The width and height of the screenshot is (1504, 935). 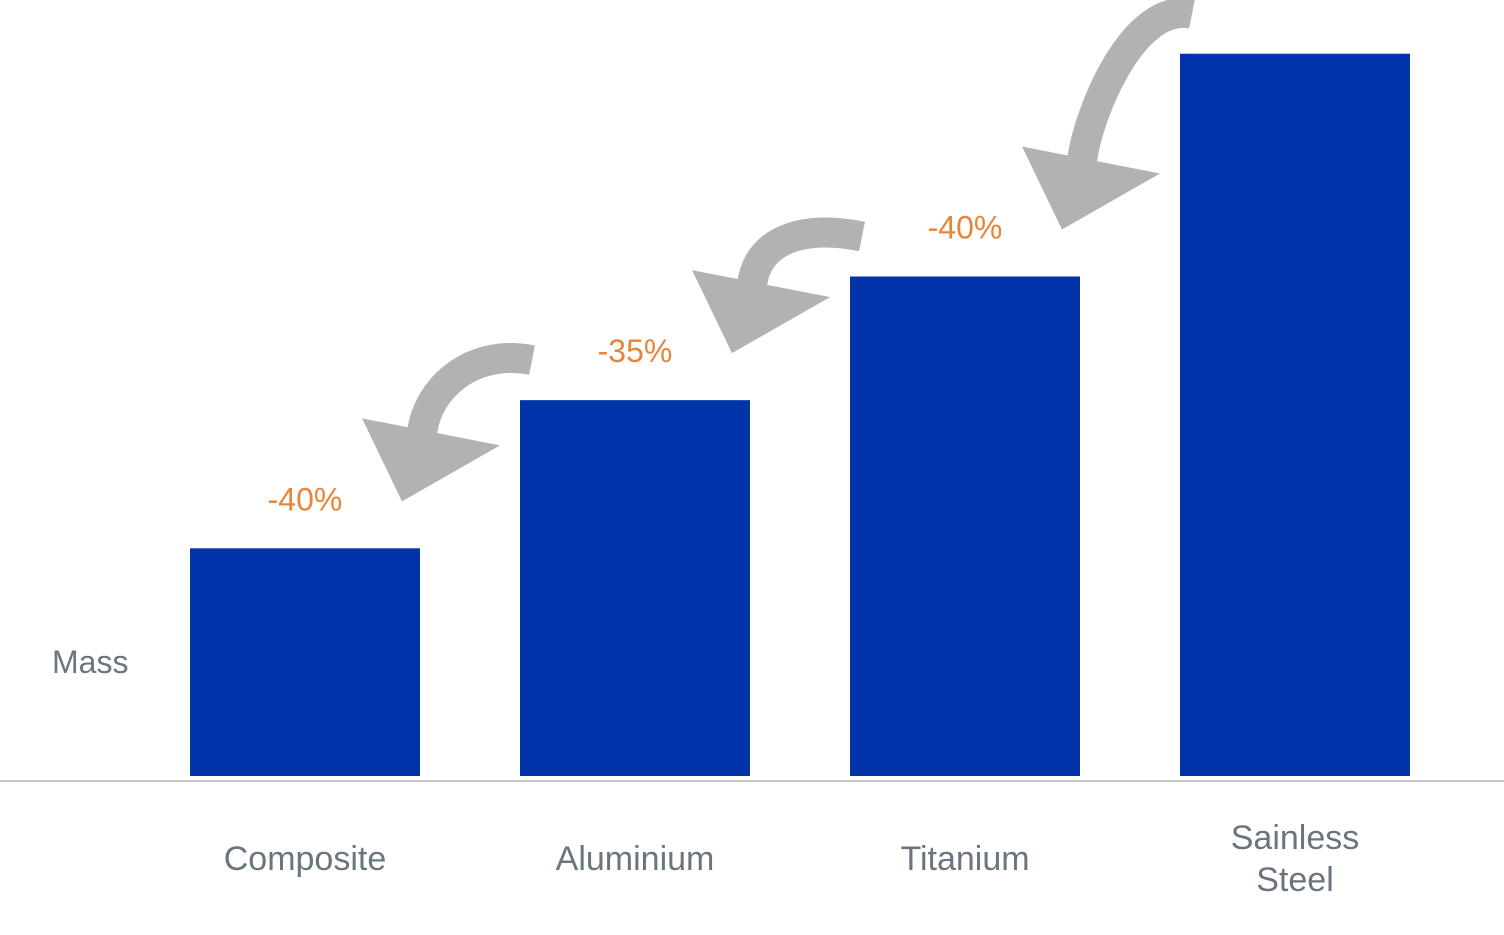 I want to click on bar-sainless-steel, so click(x=1295, y=415).